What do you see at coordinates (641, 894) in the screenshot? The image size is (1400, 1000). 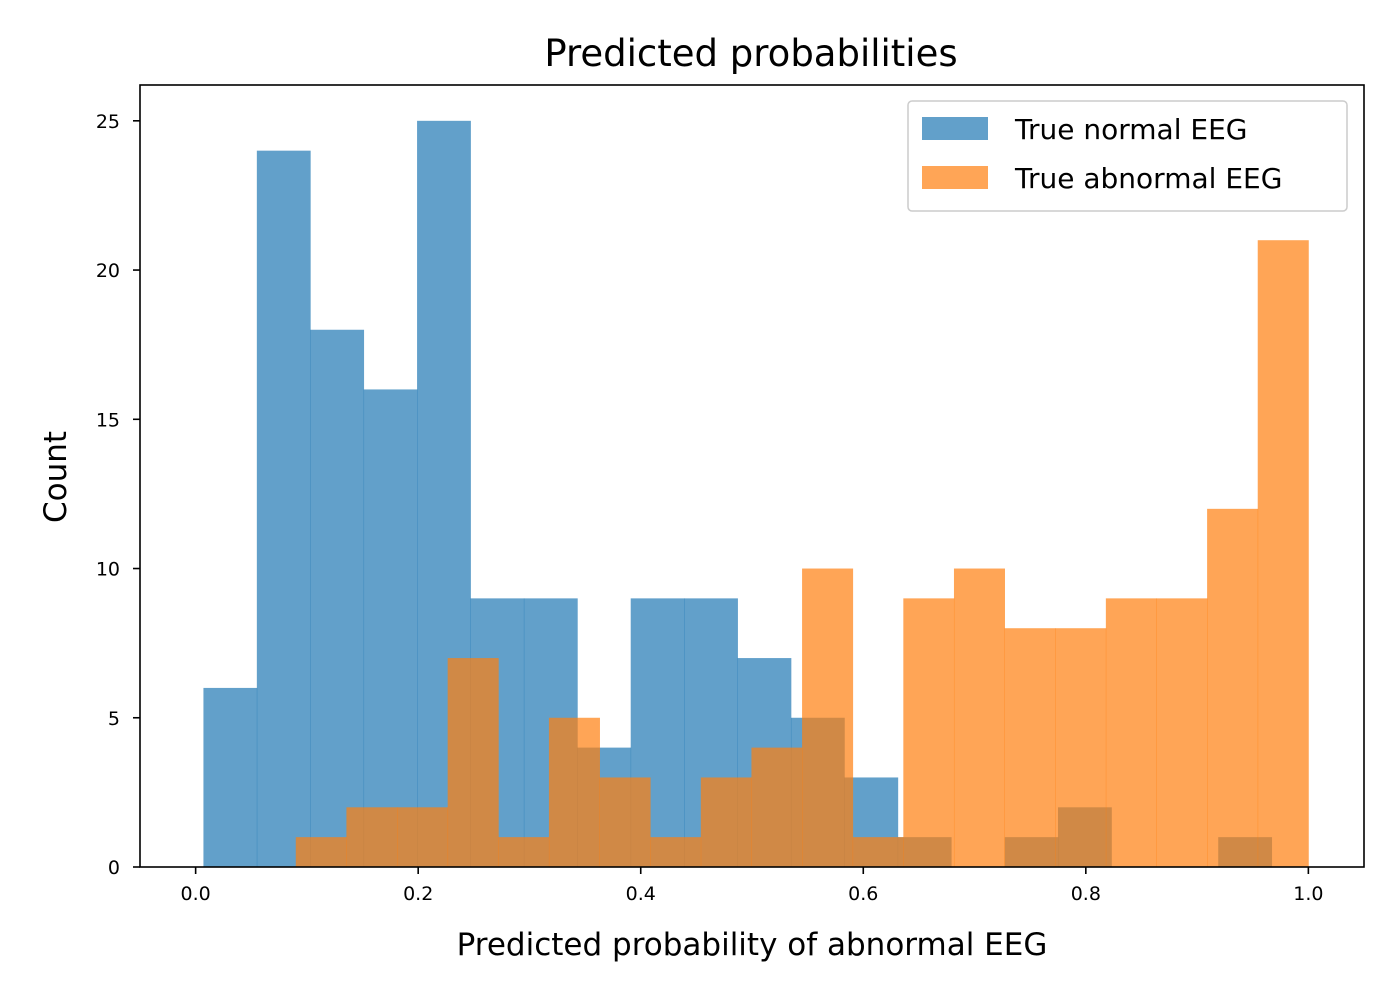 I see `x-tick-label: 0.4` at bounding box center [641, 894].